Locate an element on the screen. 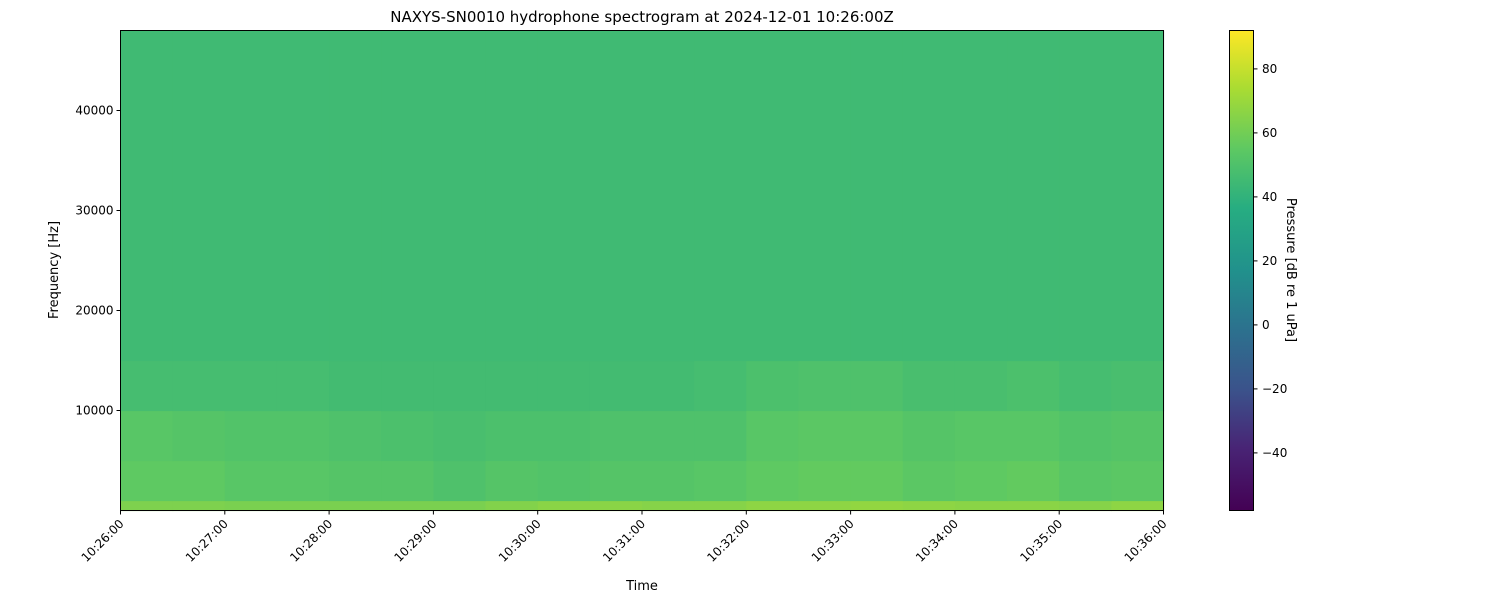  y-axis-ticks: 10000 20000 30000 40000 is located at coordinates (98, 261).